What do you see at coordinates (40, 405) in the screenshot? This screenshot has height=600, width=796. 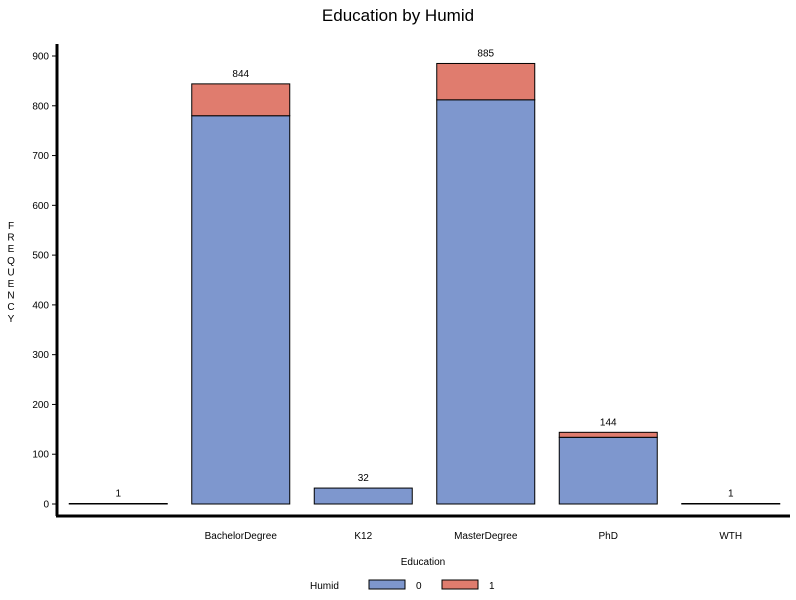 I see `y-tick-label: 200` at bounding box center [40, 405].